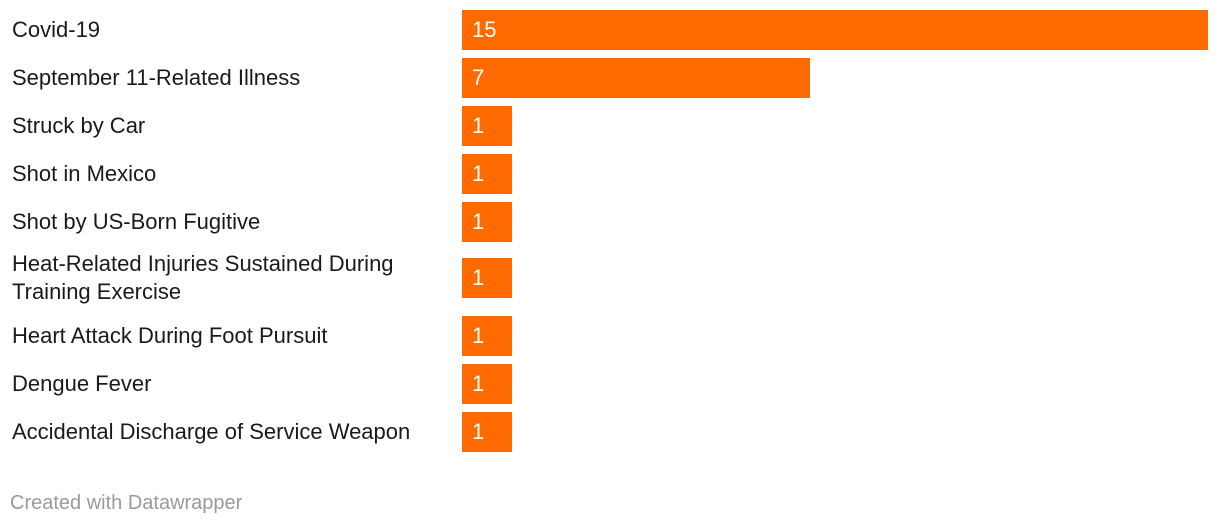 This screenshot has height=528, width=1220. Describe the element at coordinates (211, 431) in the screenshot. I see `category-label: Accidental Discharge of Service Weapon` at that location.